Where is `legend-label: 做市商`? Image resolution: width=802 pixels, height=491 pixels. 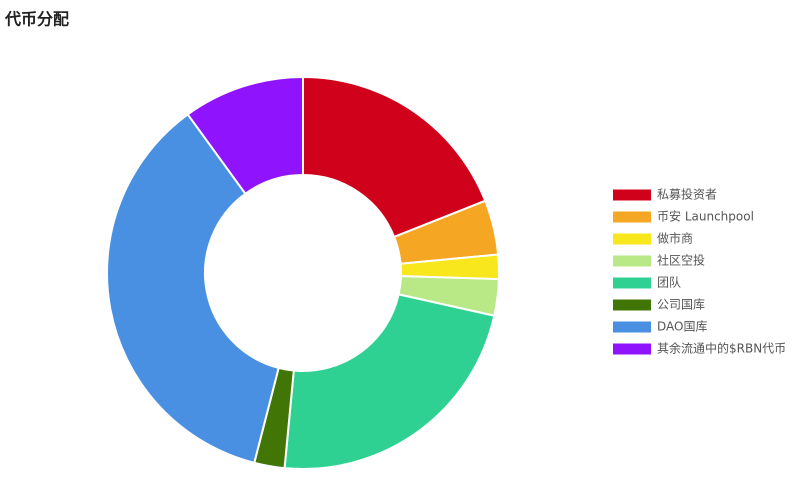
legend-label: 做市商 is located at coordinates (675, 238).